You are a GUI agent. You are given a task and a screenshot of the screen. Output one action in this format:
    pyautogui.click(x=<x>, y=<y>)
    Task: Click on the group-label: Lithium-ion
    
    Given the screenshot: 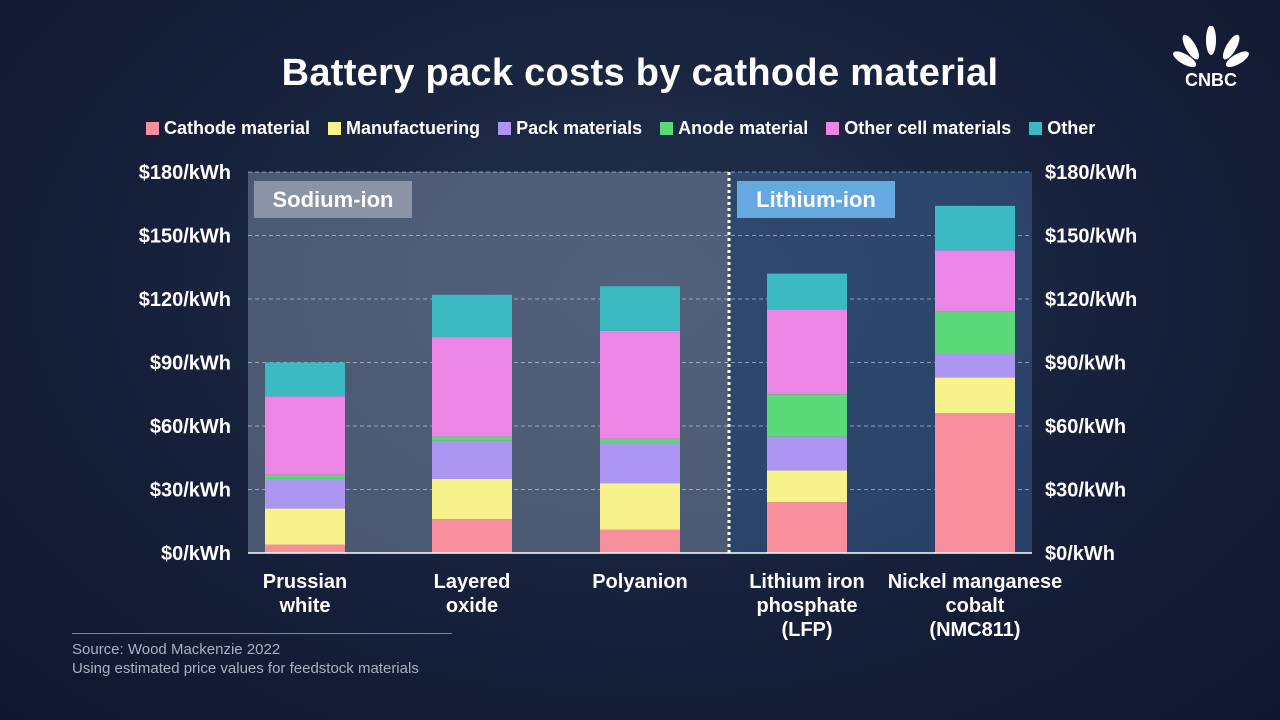 What is the action you would take?
    pyautogui.click(x=816, y=199)
    